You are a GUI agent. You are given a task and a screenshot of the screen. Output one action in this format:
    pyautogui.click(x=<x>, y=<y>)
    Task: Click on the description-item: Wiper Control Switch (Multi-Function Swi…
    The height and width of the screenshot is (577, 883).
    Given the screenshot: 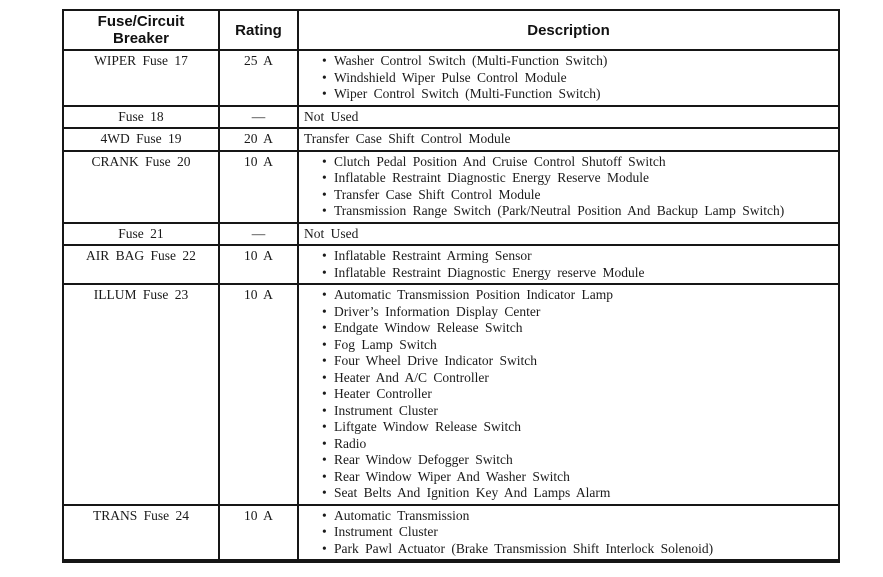 What is the action you would take?
    pyautogui.click(x=569, y=94)
    